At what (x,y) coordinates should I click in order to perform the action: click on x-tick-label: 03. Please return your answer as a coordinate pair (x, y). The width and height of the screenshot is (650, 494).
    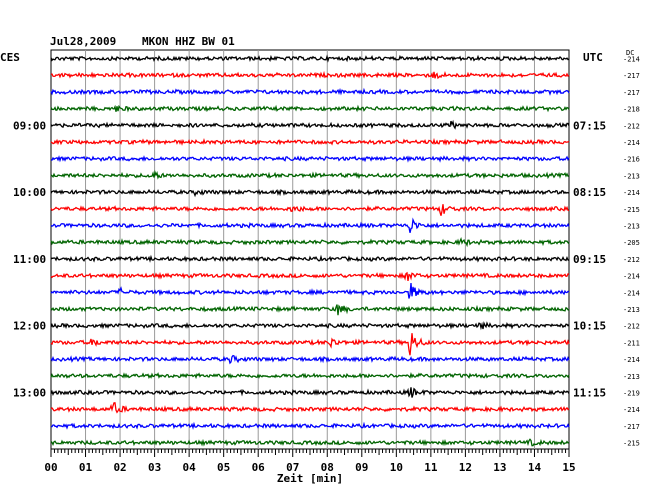
    Looking at the image, I should click on (154, 467).